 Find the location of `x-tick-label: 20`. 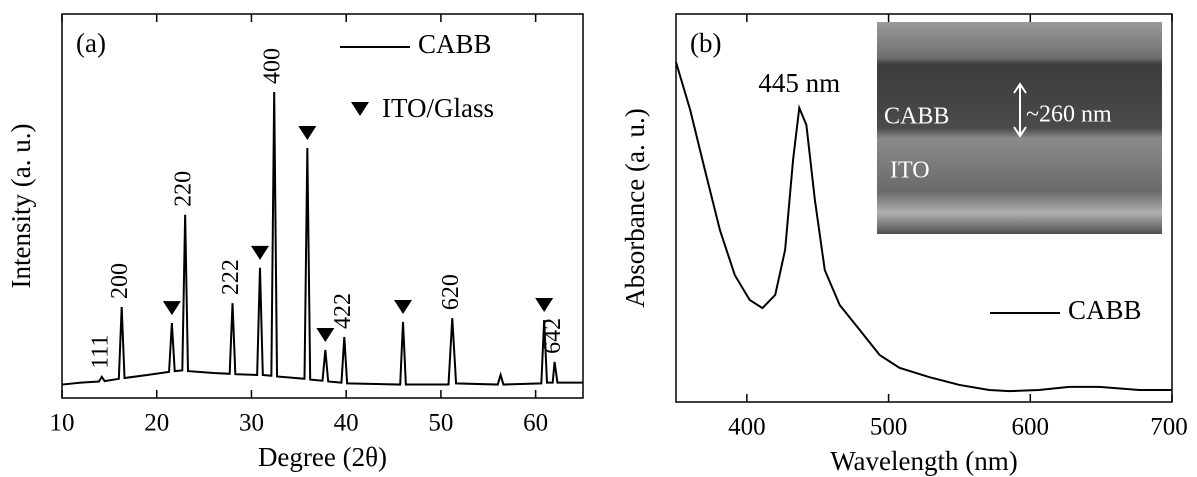

x-tick-label: 20 is located at coordinates (156, 423).